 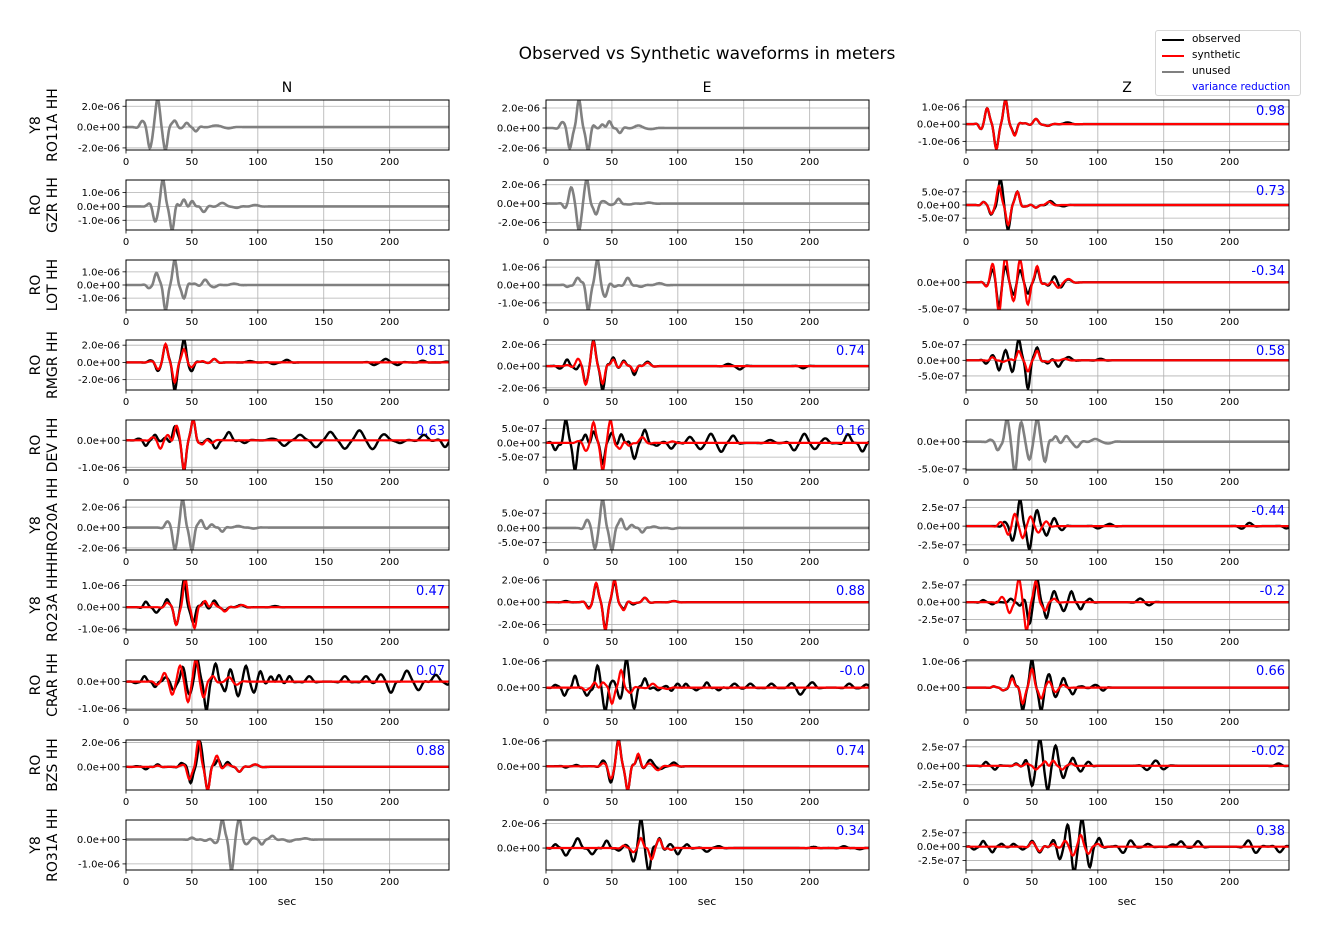 I want to click on panel-ro31a-e: 0 50 100 150 200 2.0e-06 0.0e+00 0.34, so click(x=683, y=853).